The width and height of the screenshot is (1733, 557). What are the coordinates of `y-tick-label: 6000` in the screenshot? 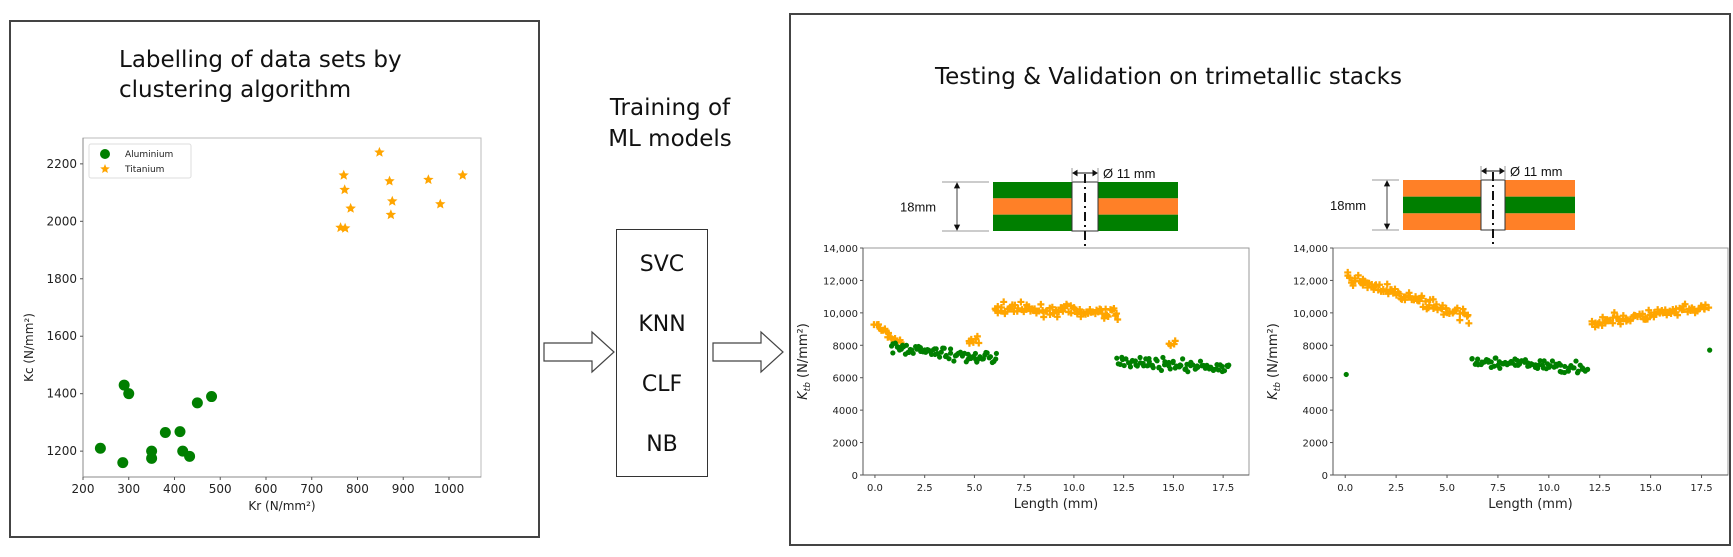 It's located at (845, 379).